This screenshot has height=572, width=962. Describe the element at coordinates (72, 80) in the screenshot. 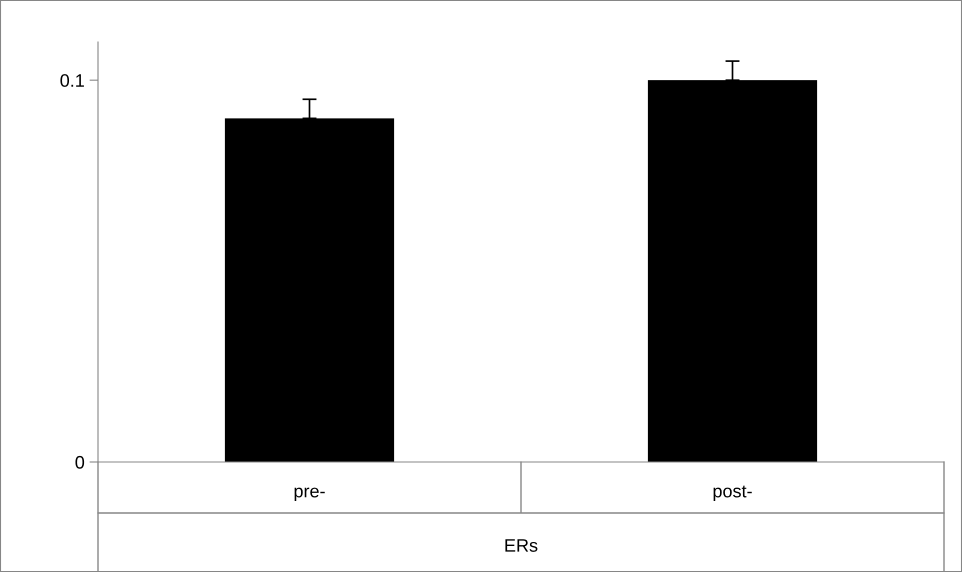

I see `y-tick-label: 0.1` at that location.